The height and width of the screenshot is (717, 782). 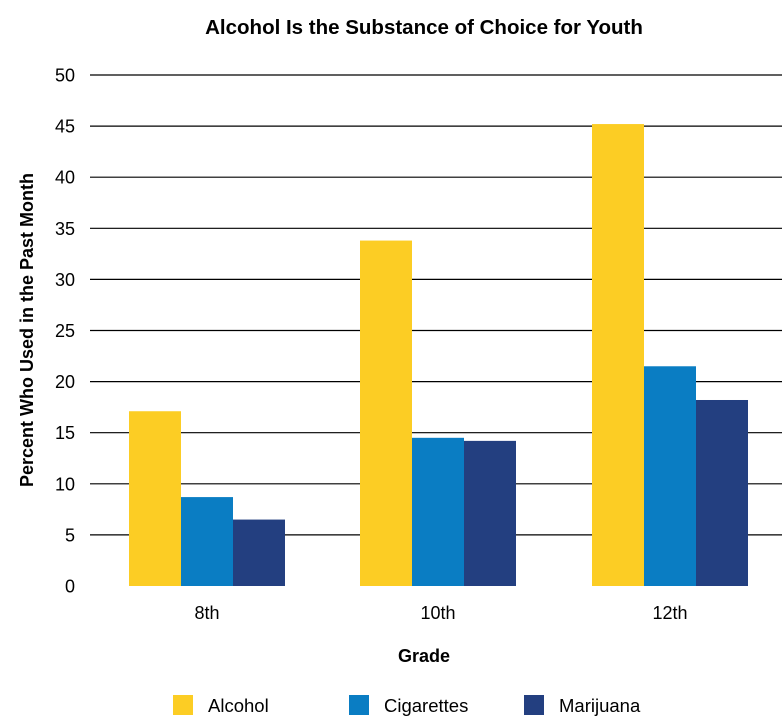 I want to click on x-tick-label: 12th, so click(x=669, y=613).